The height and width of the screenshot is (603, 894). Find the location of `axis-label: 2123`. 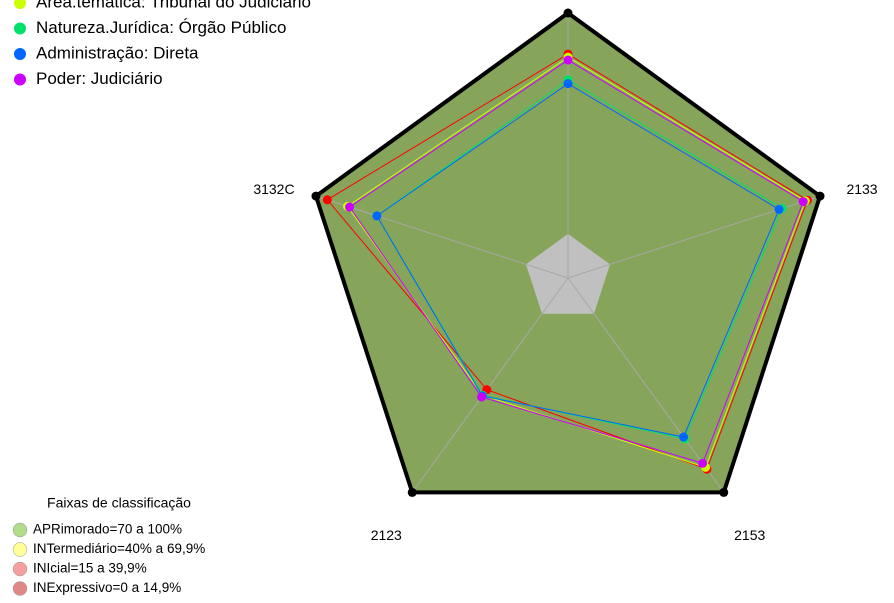

axis-label: 2123 is located at coordinates (386, 535).